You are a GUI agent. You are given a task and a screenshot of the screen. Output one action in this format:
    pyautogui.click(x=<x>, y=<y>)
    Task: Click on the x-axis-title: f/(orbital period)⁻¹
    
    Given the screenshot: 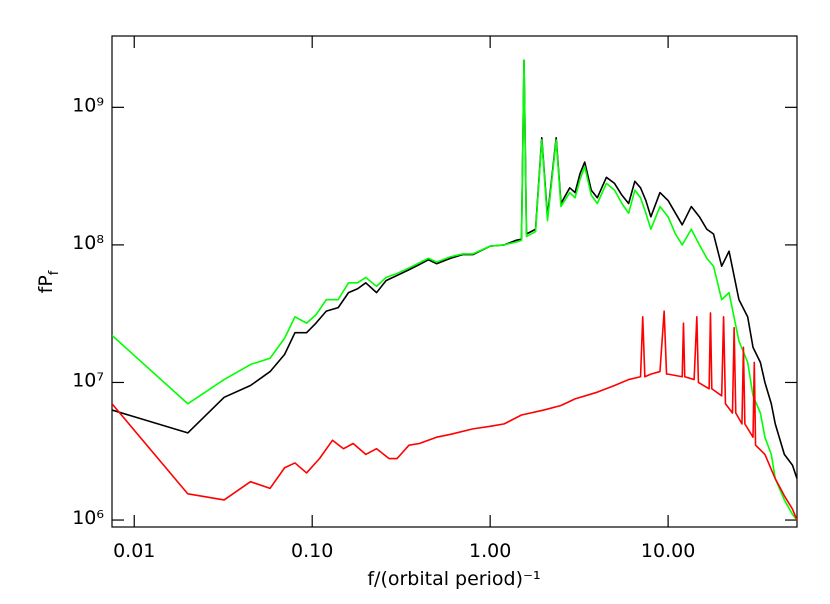 What is the action you would take?
    pyautogui.click(x=453, y=579)
    